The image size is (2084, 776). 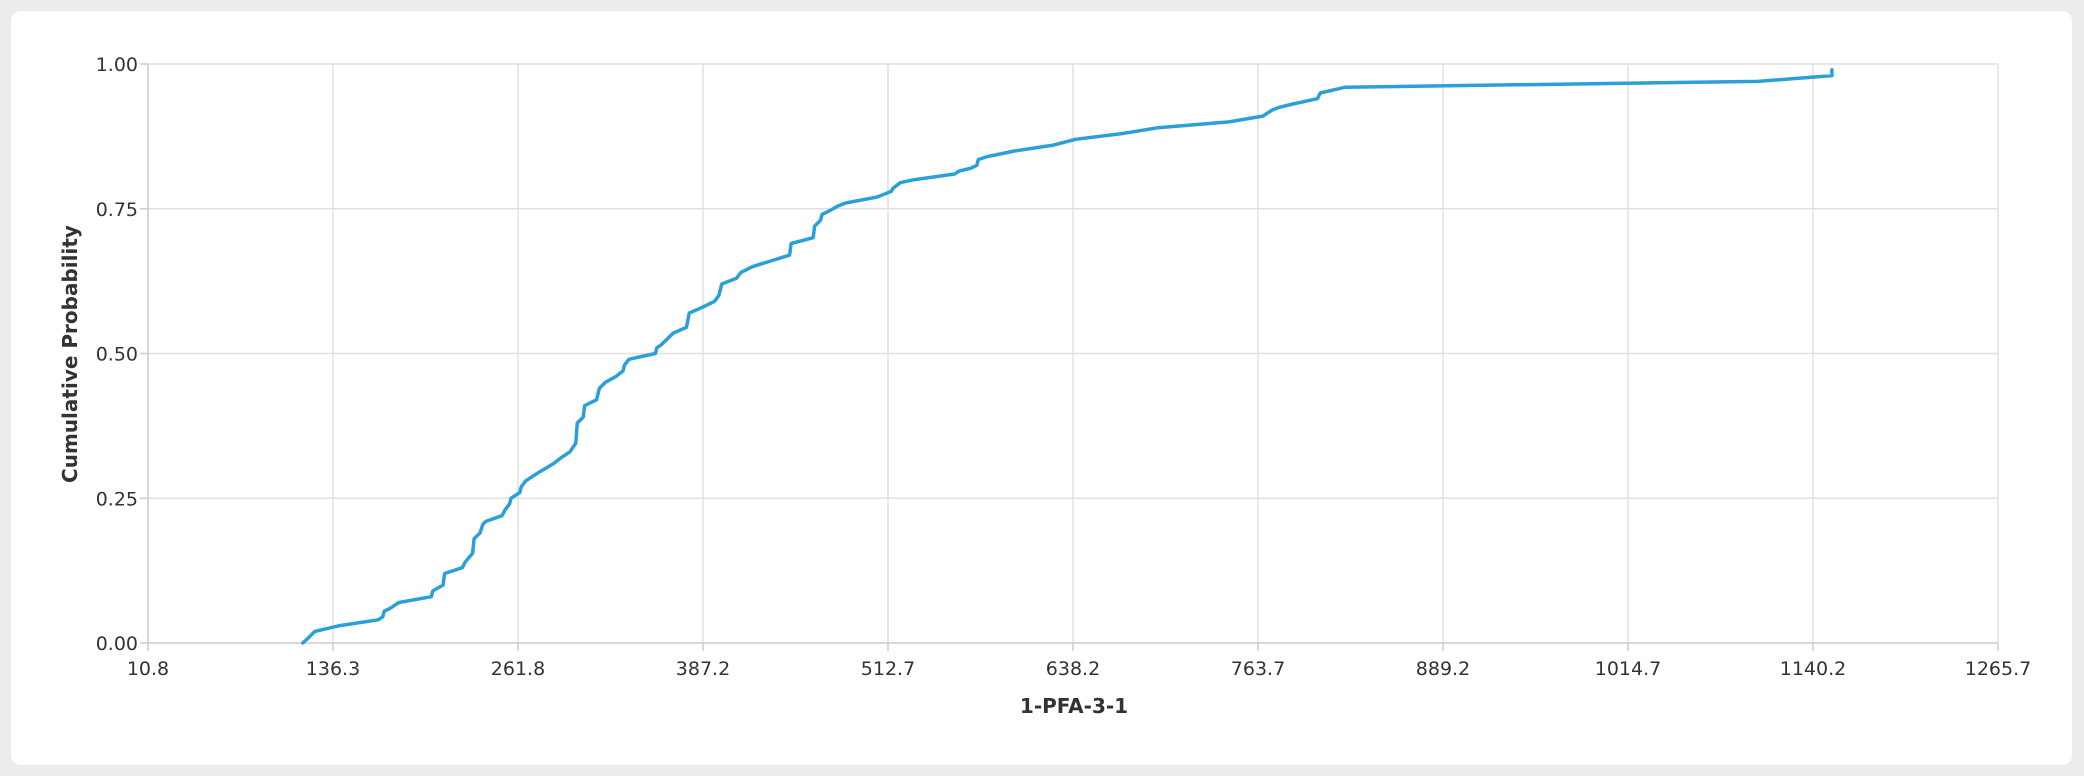 What do you see at coordinates (117, 644) in the screenshot?
I see `y-tick-label: 0.00` at bounding box center [117, 644].